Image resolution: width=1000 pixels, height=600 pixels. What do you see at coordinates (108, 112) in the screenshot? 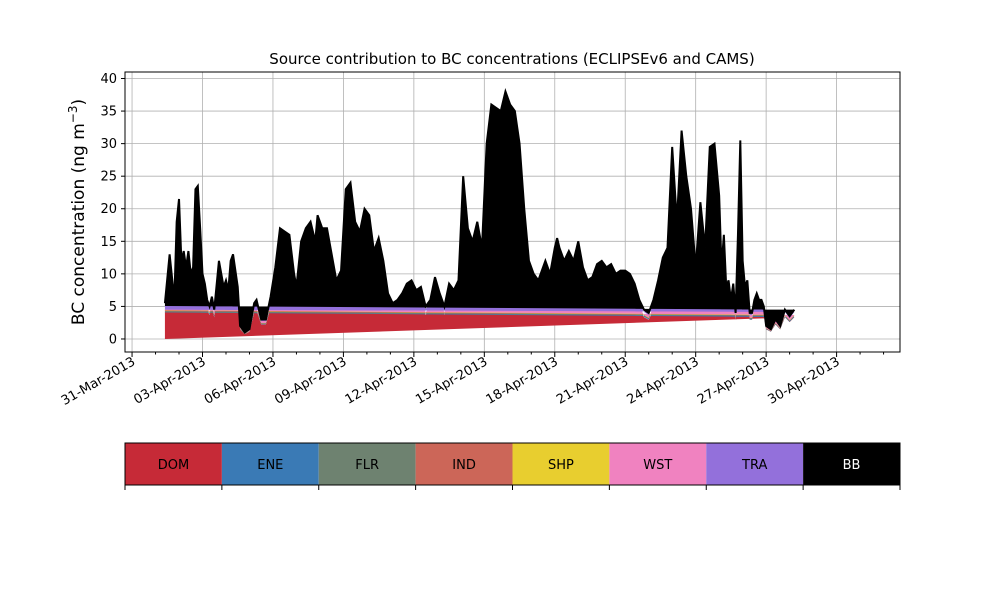
I see `y-tick-label: 35` at bounding box center [108, 112].